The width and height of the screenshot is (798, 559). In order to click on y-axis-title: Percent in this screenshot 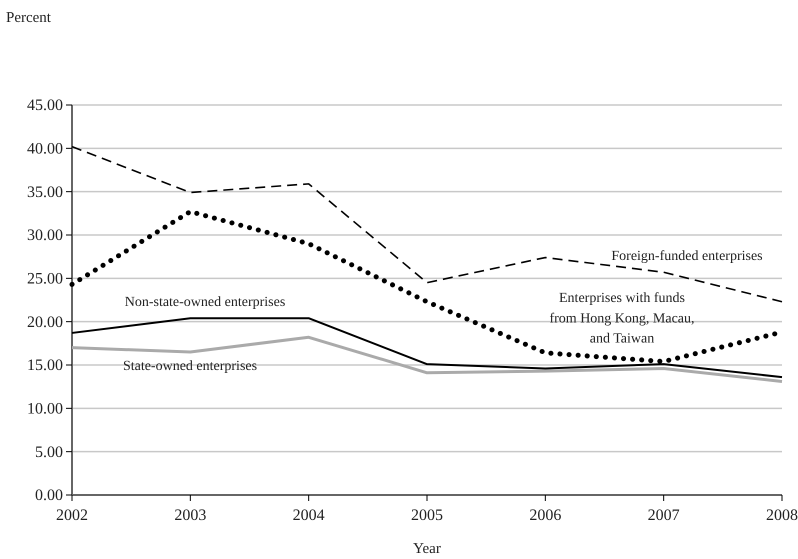, I will do `click(29, 18)`.